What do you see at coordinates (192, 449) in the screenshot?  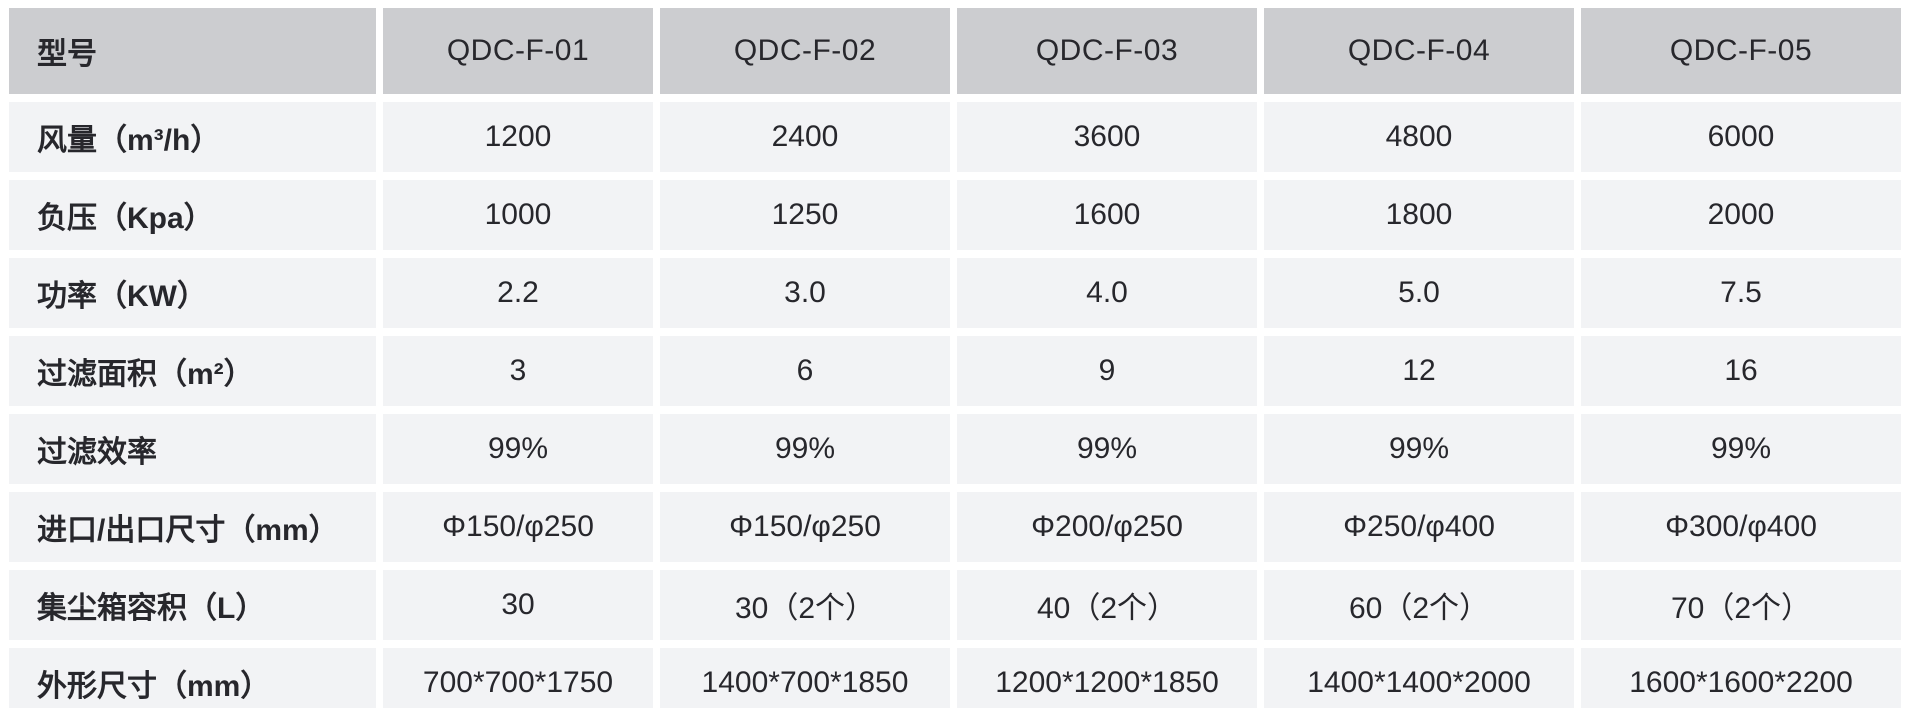 I see `row-label-cell: 过滤效率` at bounding box center [192, 449].